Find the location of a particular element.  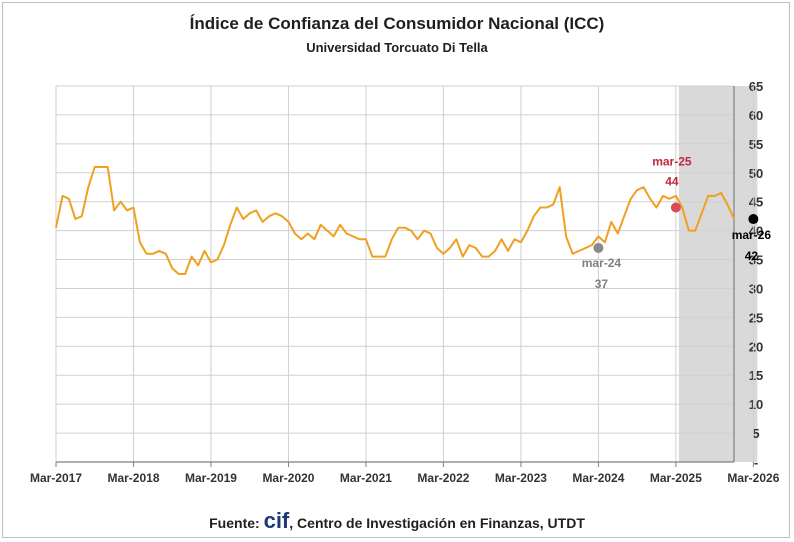

x-tick-label: Mar-2024 is located at coordinates (598, 478).